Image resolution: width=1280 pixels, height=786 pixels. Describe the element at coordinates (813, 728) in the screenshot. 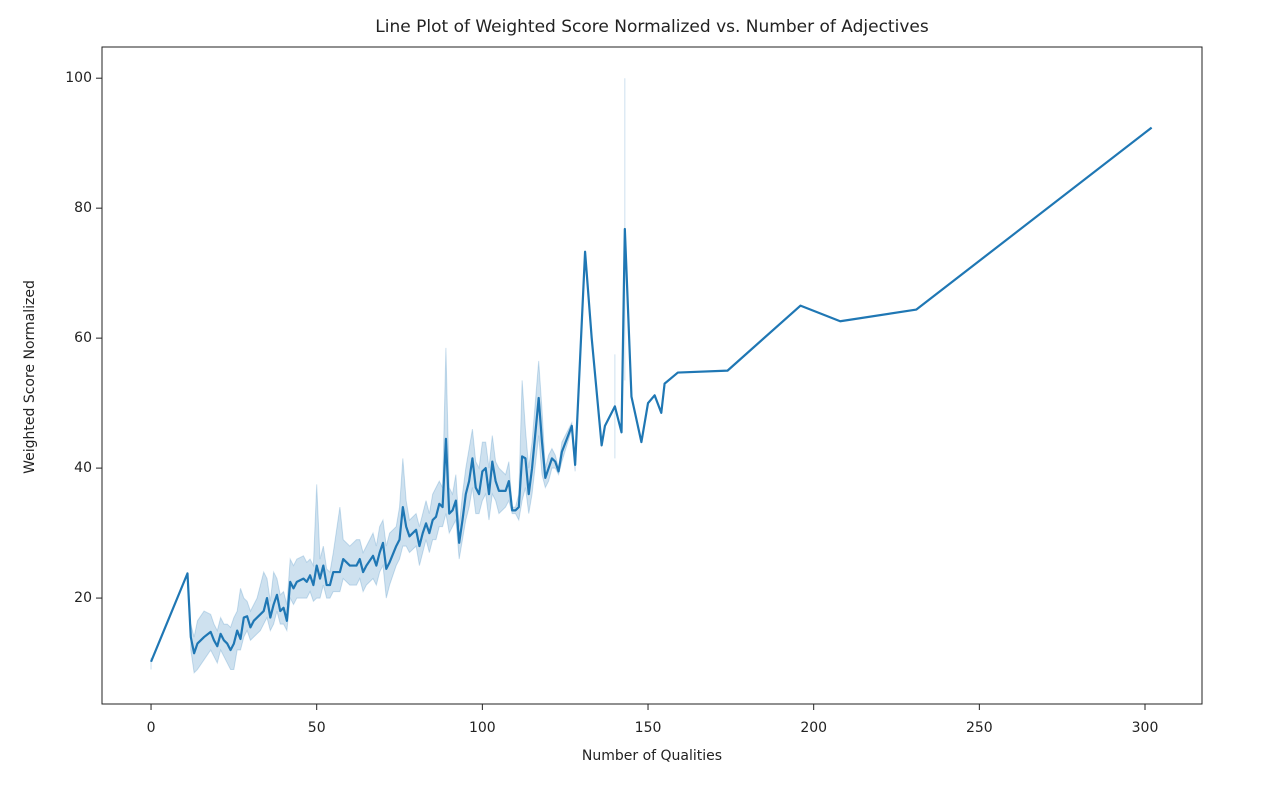

I see `x-tick-label: 200` at that location.